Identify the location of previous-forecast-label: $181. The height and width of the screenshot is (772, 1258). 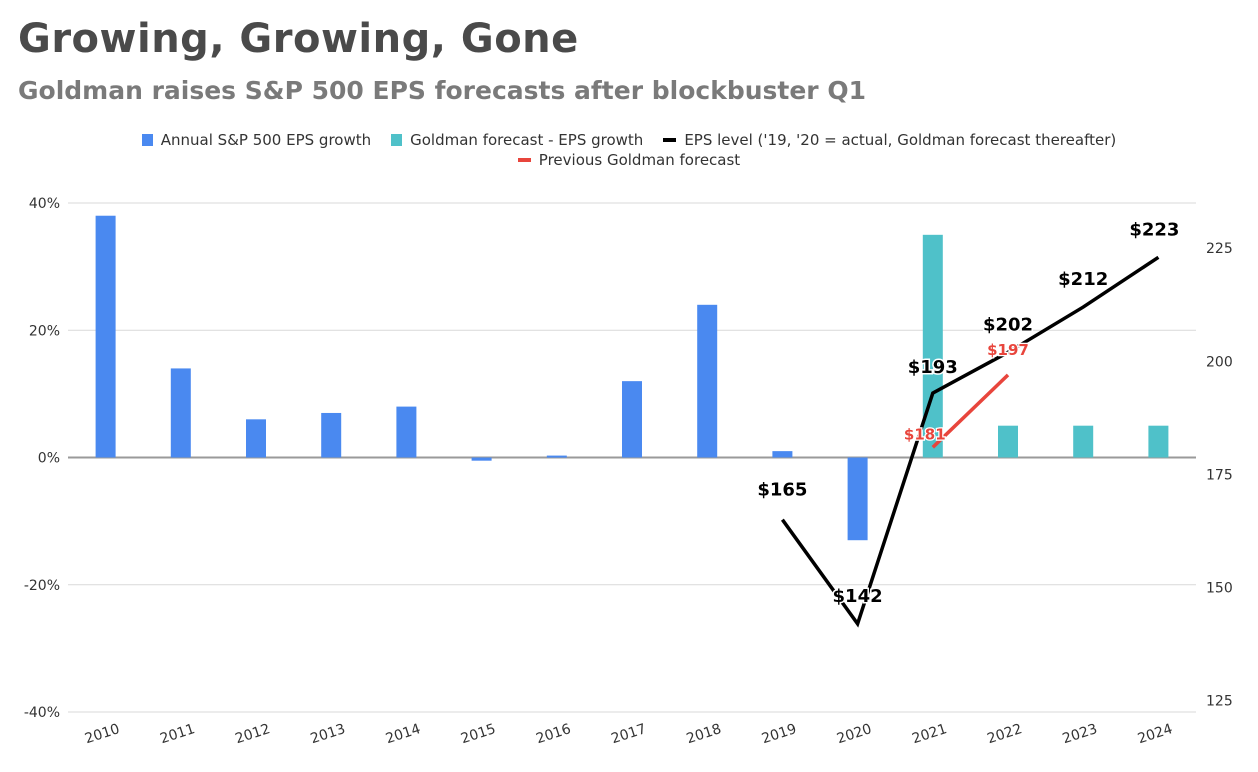
(925, 434).